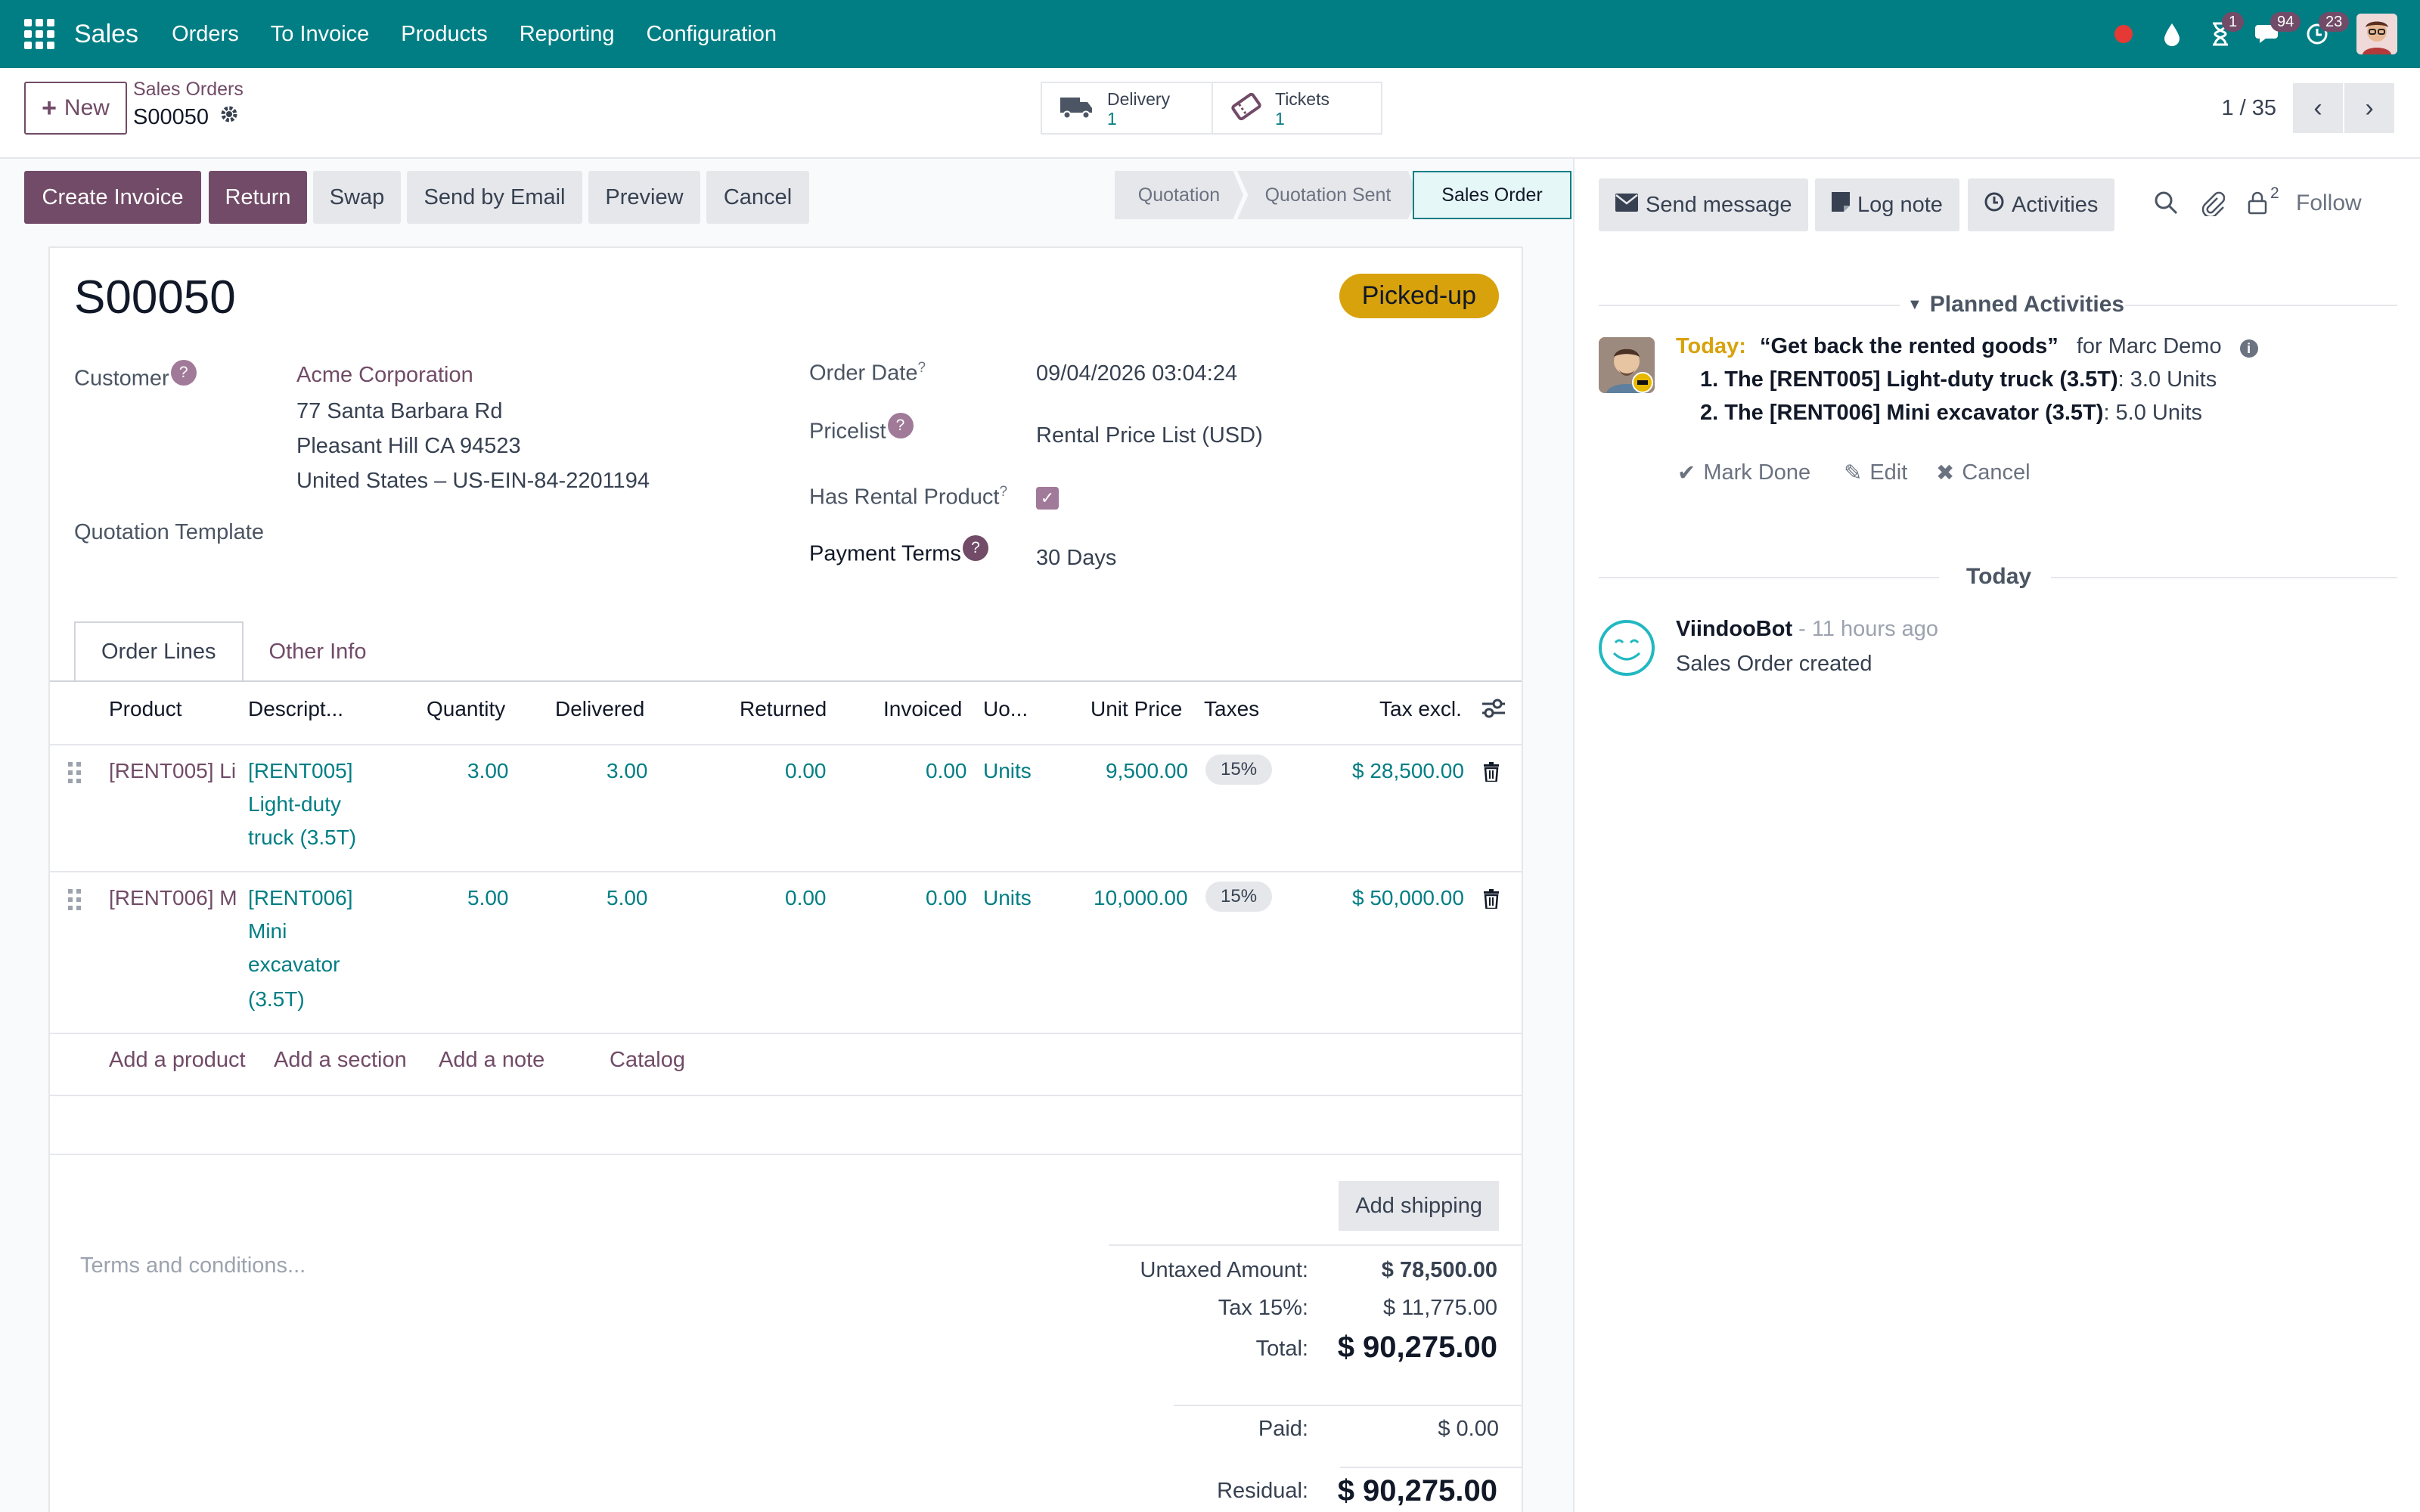 The height and width of the screenshot is (1512, 2420). I want to click on stage-sales-order: Sales Order, so click(1492, 195).